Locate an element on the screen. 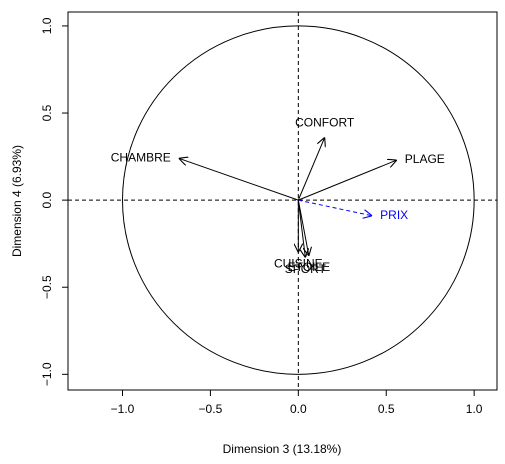 The image size is (505, 464). arrow-label: ETOILE is located at coordinates (309, 267).